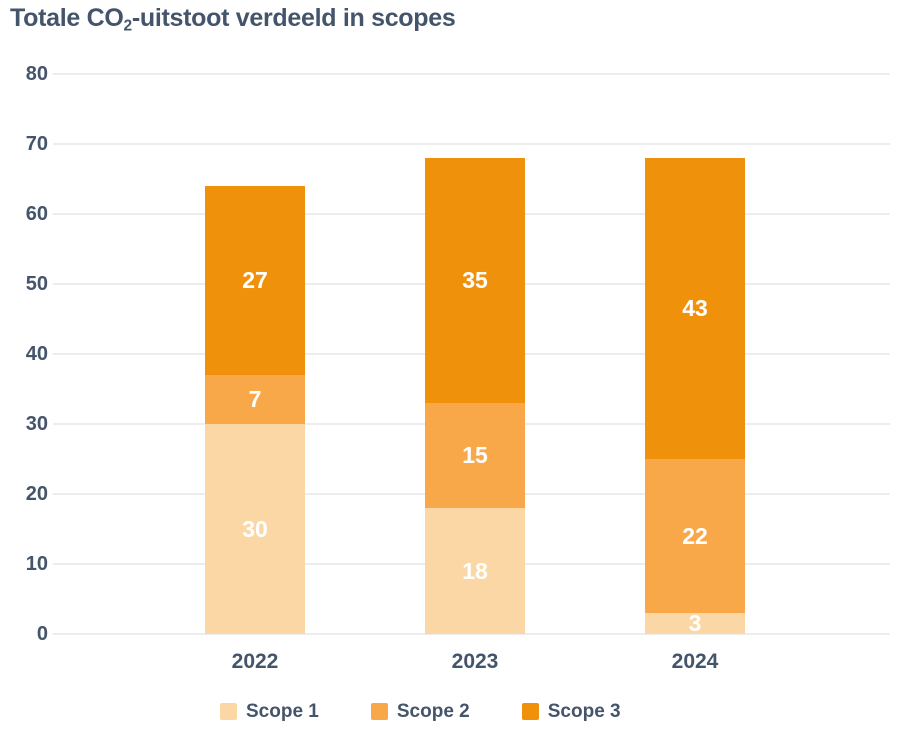 The image size is (900, 734). I want to click on bar-segment-scope-3: 43, so click(695, 308).